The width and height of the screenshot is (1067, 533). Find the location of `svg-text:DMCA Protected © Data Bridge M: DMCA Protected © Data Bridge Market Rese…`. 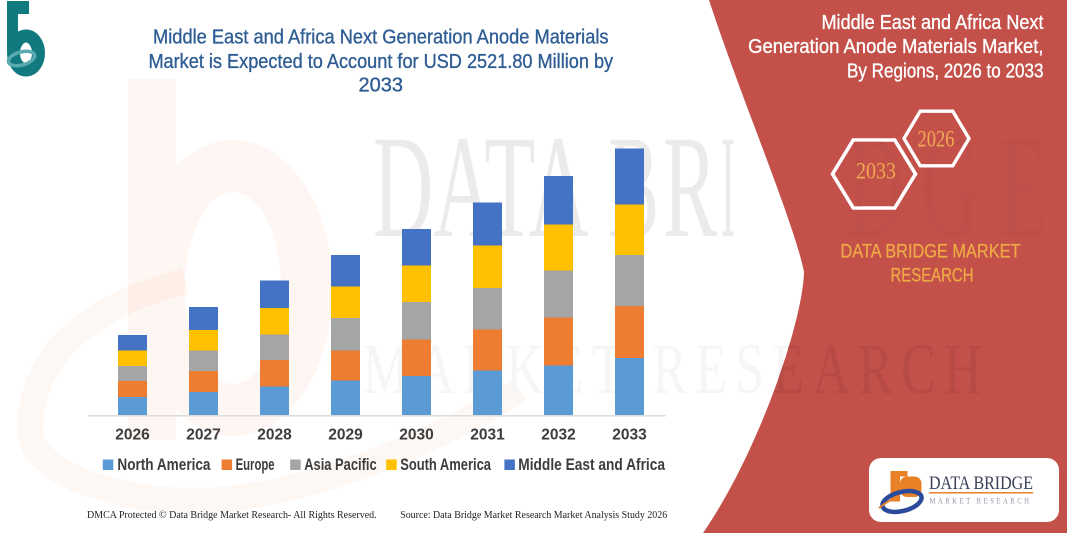

svg-text:DMCA Protected © Data Bridge M: DMCA Protected © Data Bridge Market Rese… is located at coordinates (232, 515).